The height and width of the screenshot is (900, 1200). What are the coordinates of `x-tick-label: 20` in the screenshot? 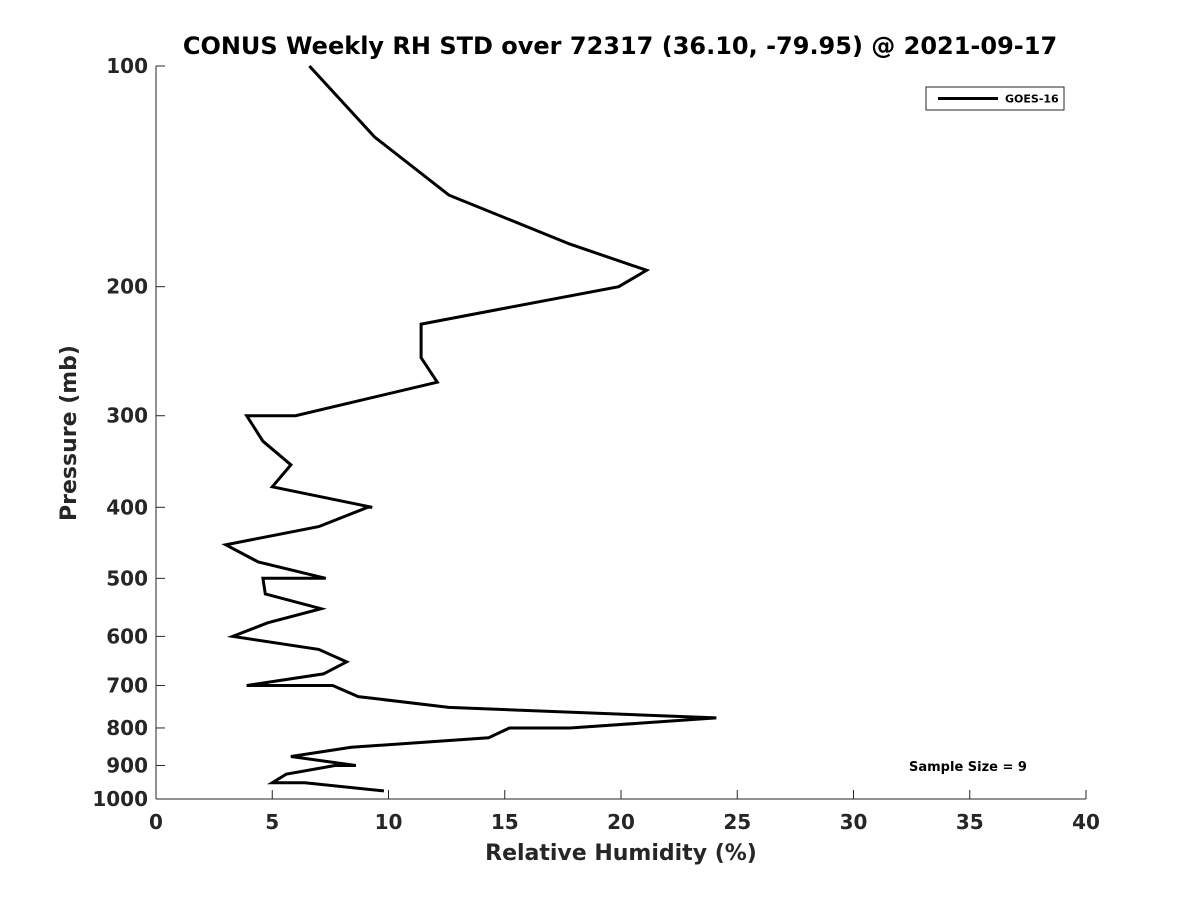 It's located at (621, 822).